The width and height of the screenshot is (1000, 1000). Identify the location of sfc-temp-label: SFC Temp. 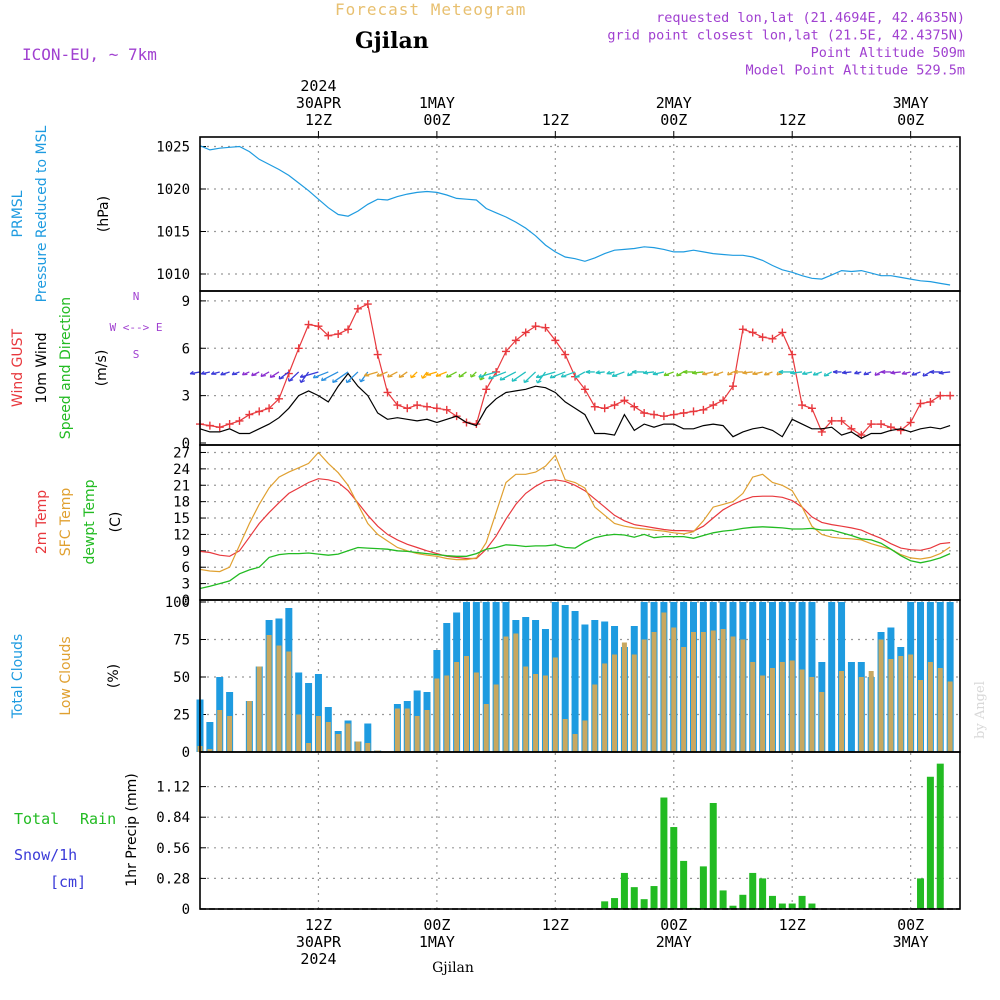
(66, 522).